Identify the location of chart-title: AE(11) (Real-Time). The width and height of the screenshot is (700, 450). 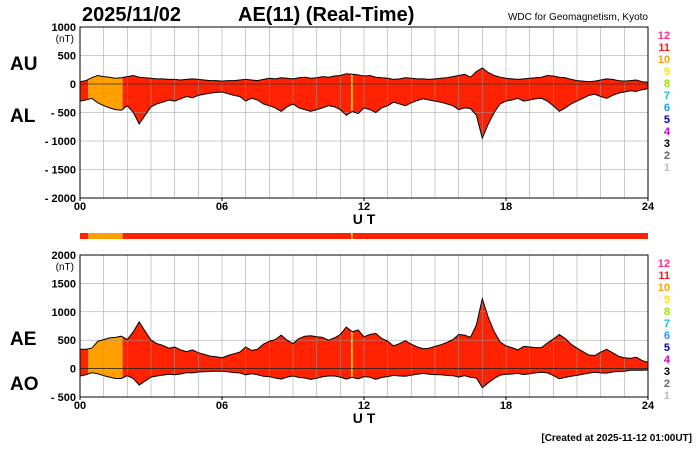
(326, 15).